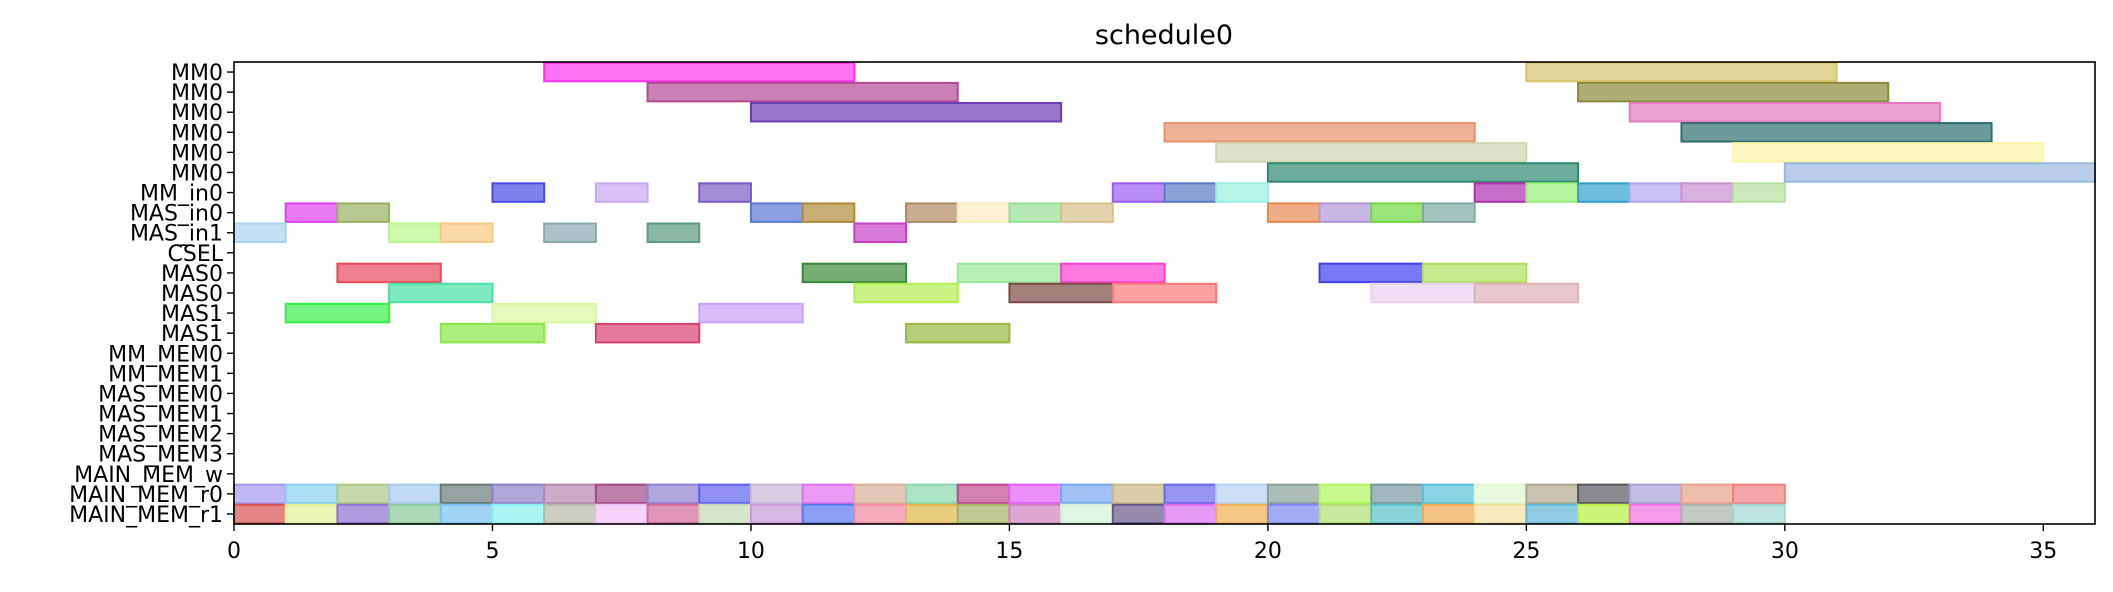 This screenshot has width=2113, height=592. Describe the element at coordinates (1009, 551) in the screenshot. I see `x-tick-label: 15` at that location.